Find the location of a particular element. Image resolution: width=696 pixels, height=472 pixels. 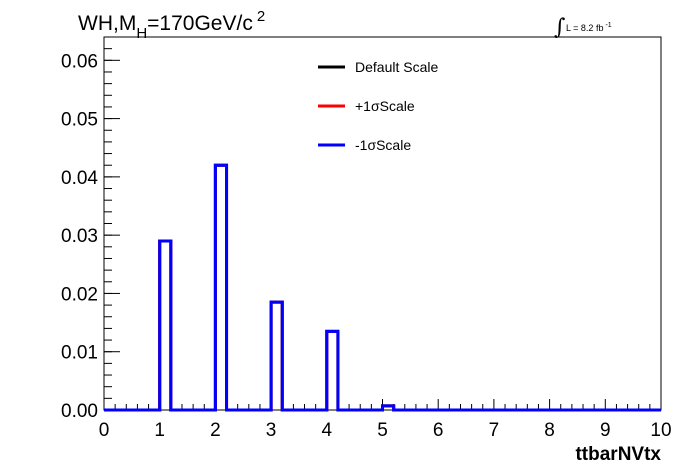

y-tick-label: 0.02 is located at coordinates (79, 294).